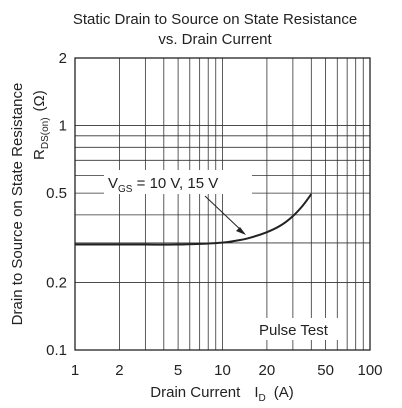 This screenshot has width=402, height=408. I want to click on y-tick-label: 2, so click(63, 58).